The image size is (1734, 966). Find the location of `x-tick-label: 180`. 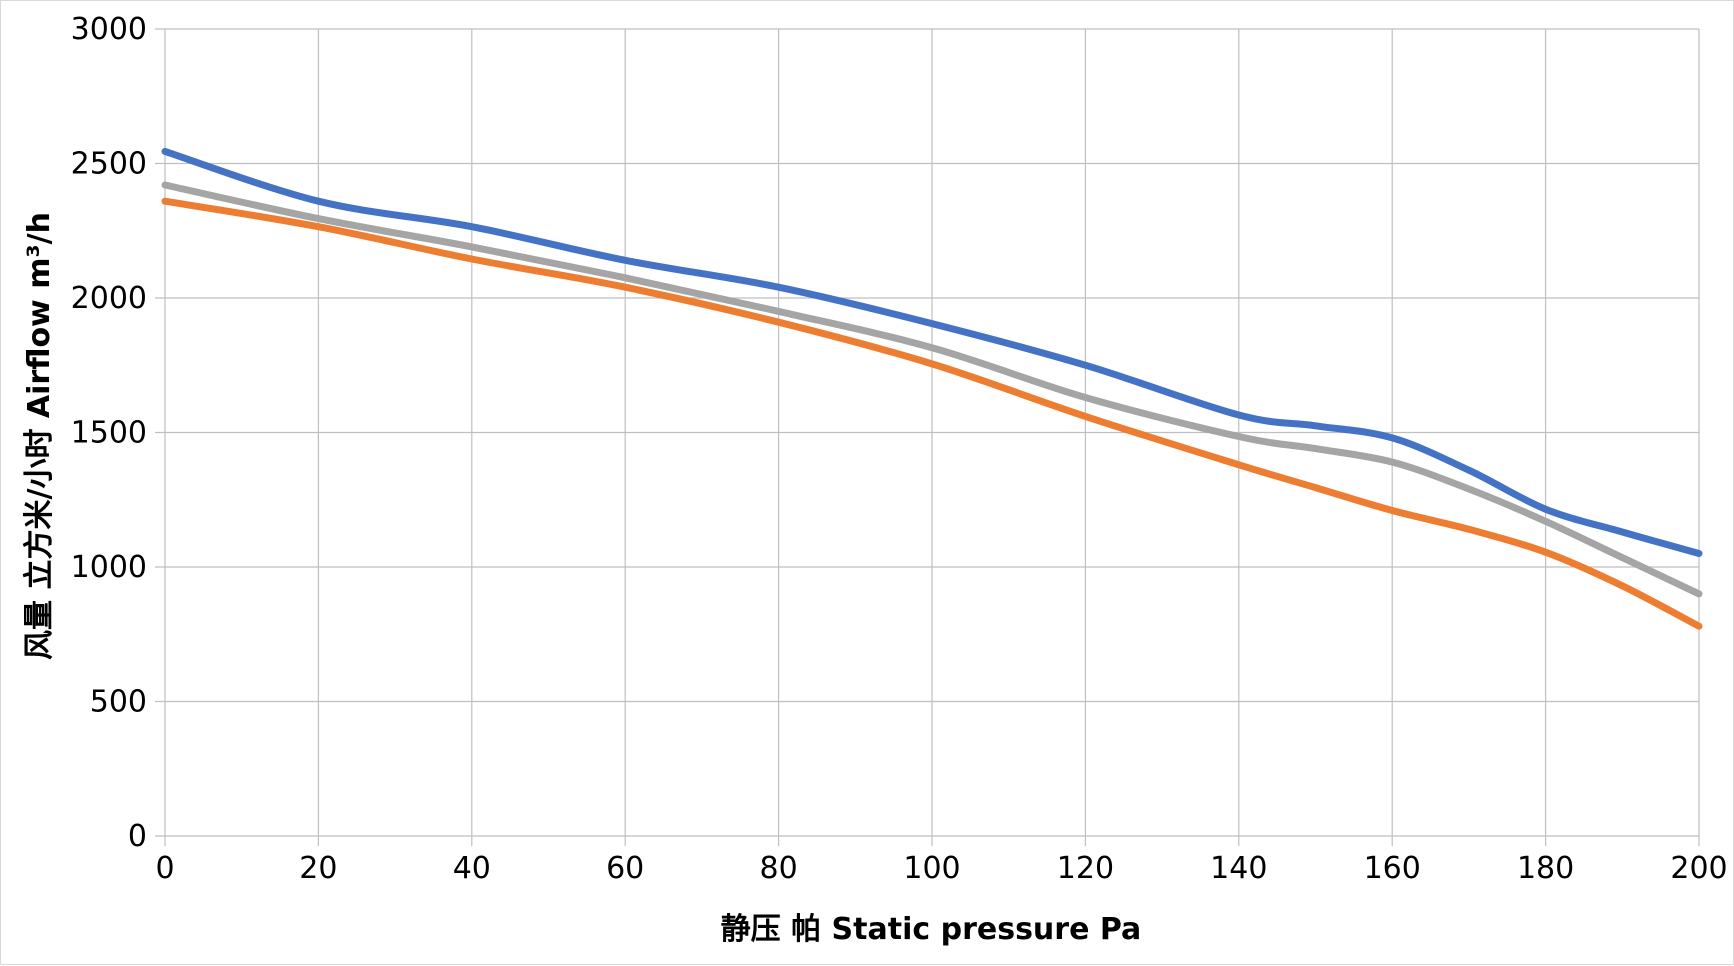

x-tick-label: 180 is located at coordinates (1545, 868).